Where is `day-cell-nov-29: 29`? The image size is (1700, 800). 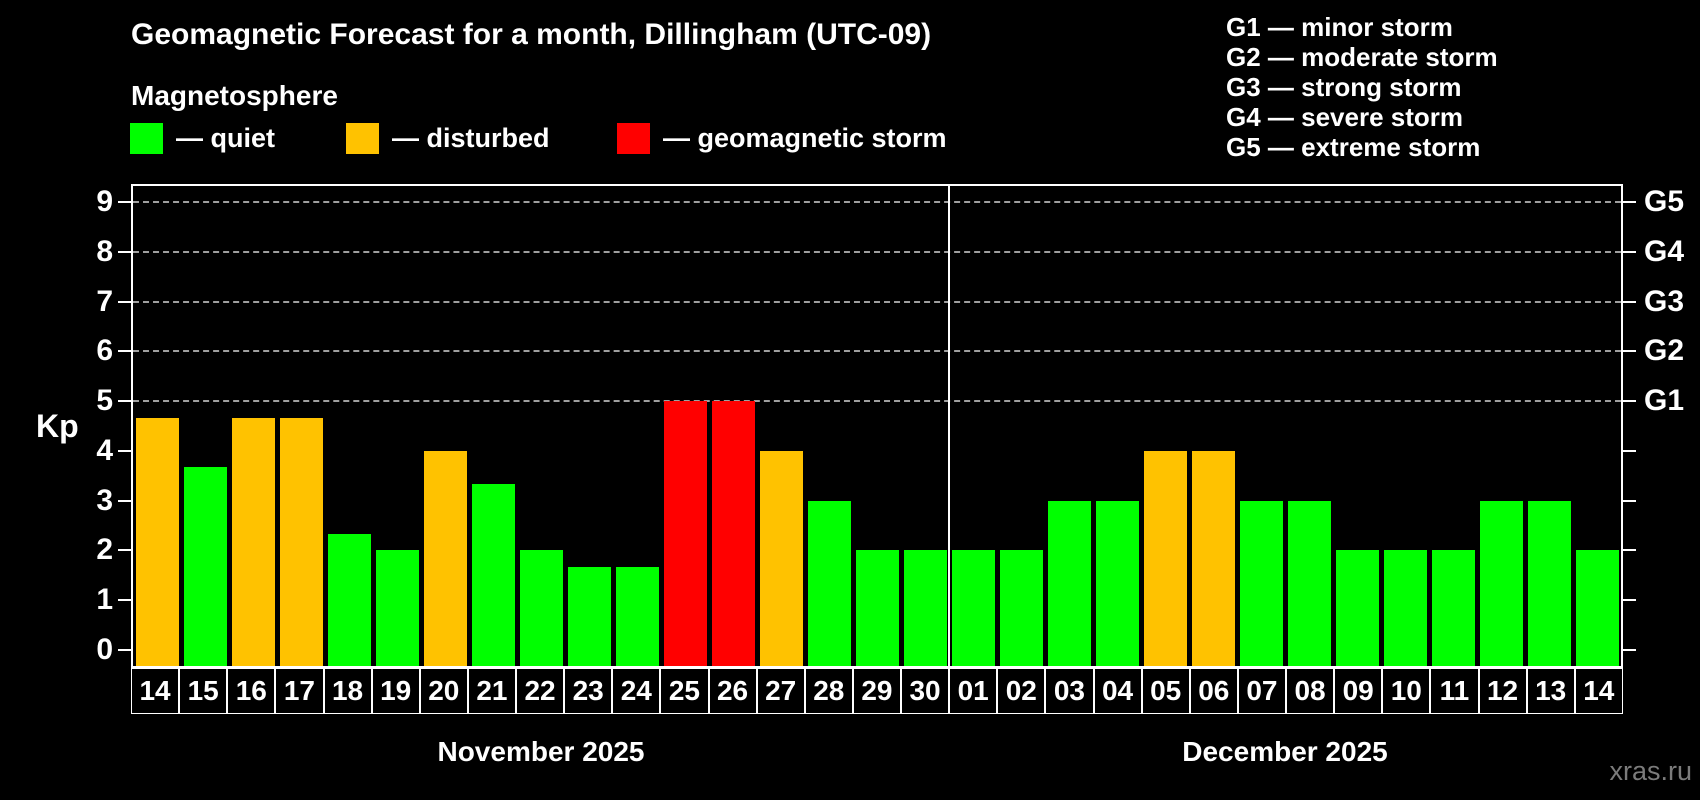
day-cell-nov-29: 29 is located at coordinates (876, 691).